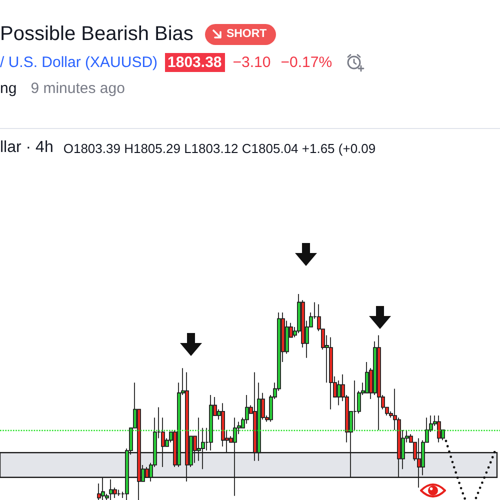  What do you see at coordinates (8, 88) in the screenshot?
I see `text: ng` at bounding box center [8, 88].